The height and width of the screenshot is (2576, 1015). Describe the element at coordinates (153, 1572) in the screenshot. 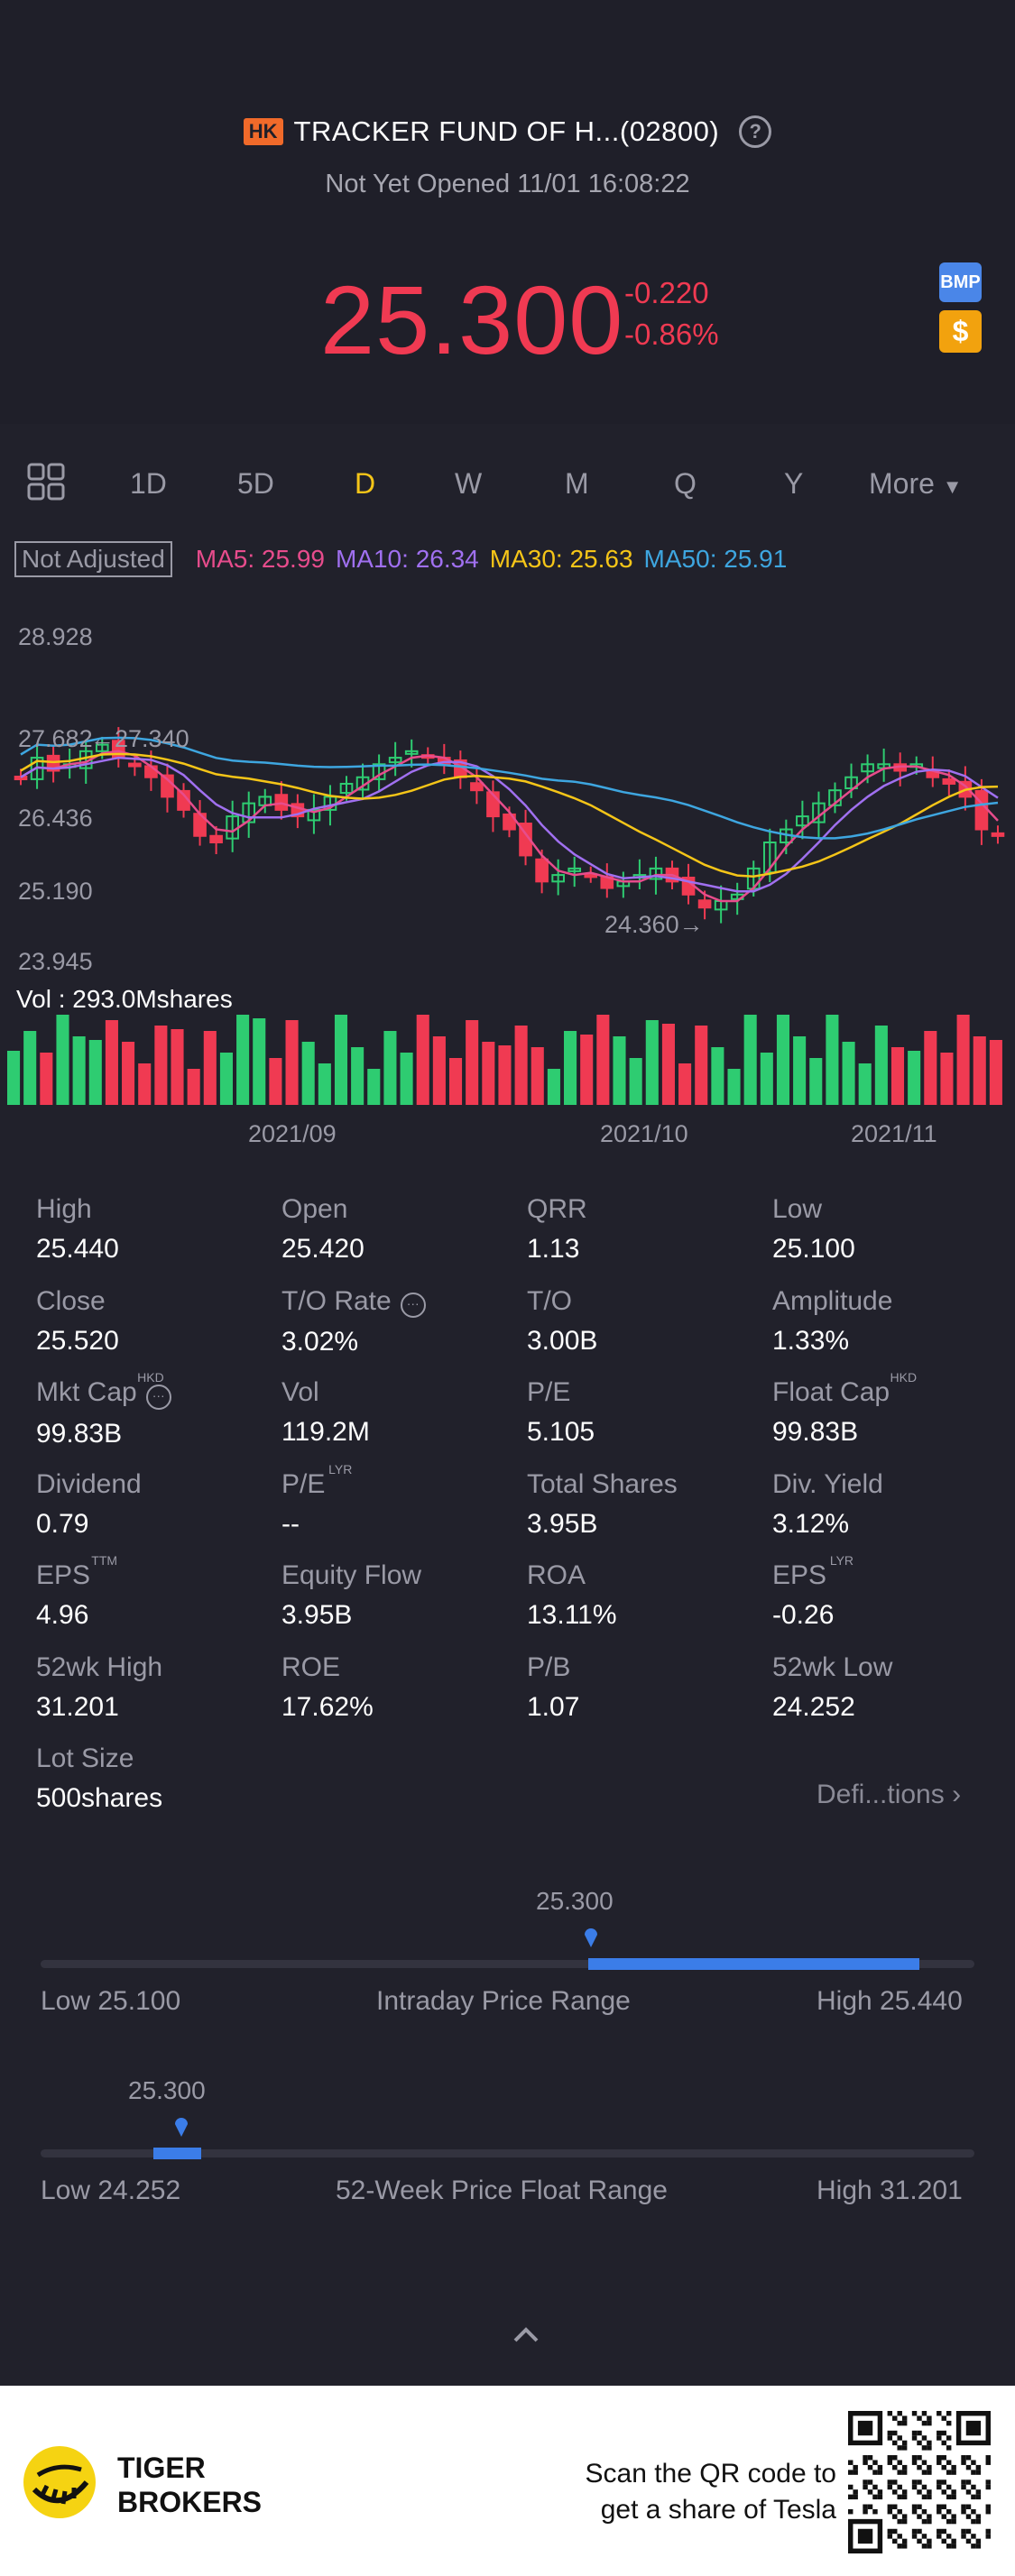

I see `stat-label-row: EPS TTM` at that location.